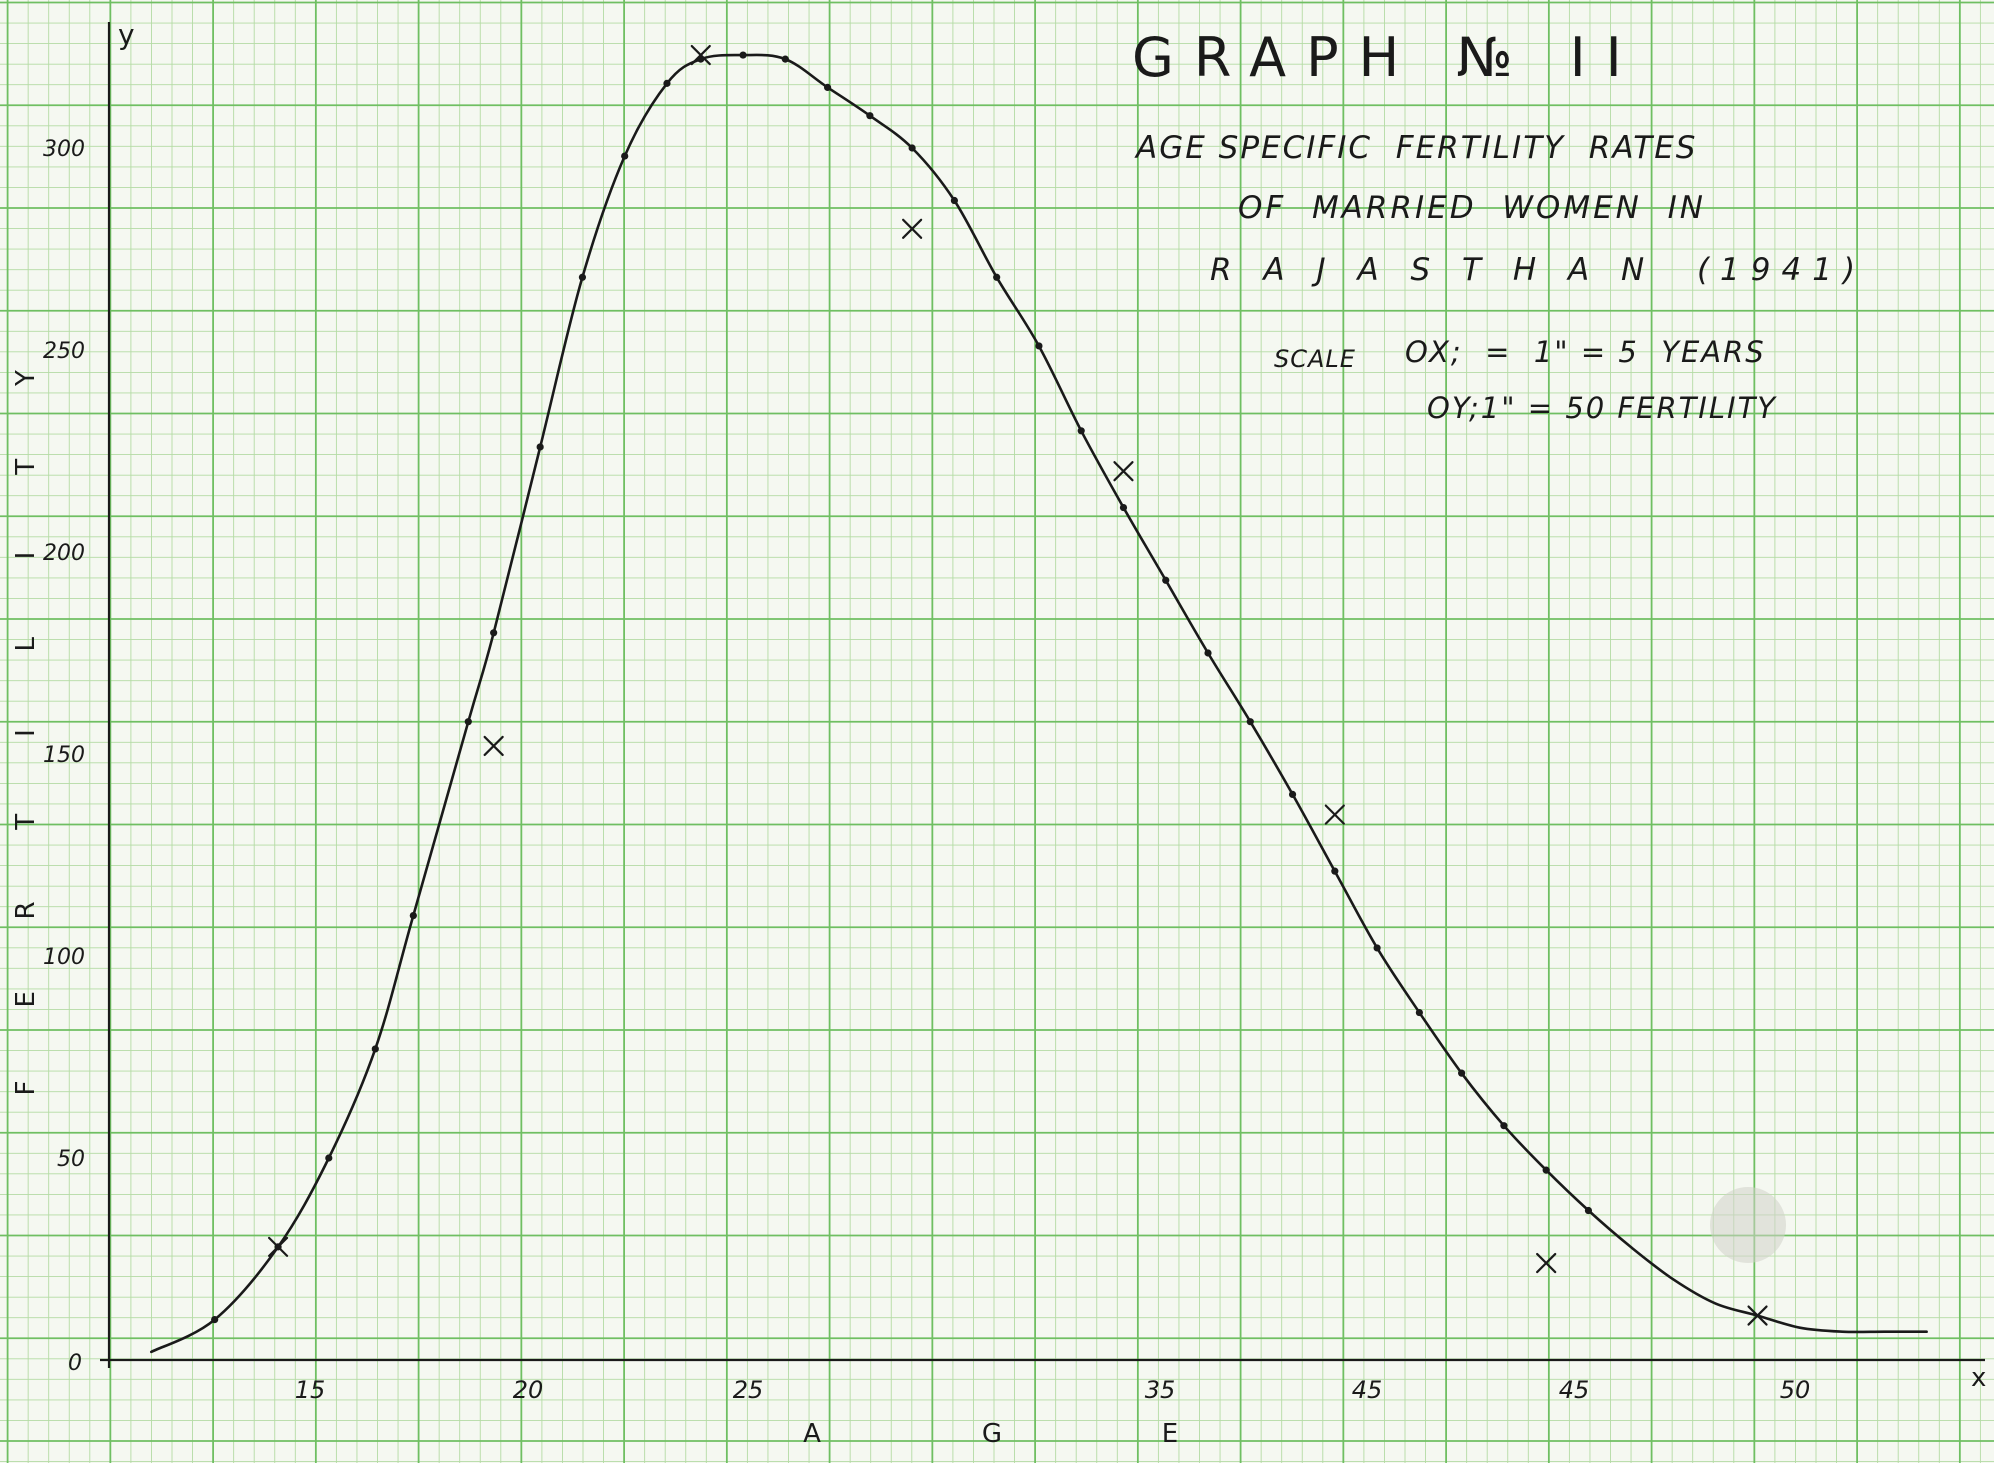 This screenshot has width=1994, height=1463. Describe the element at coordinates (748, 1390) in the screenshot. I see `x-tick-label: 25` at that location.